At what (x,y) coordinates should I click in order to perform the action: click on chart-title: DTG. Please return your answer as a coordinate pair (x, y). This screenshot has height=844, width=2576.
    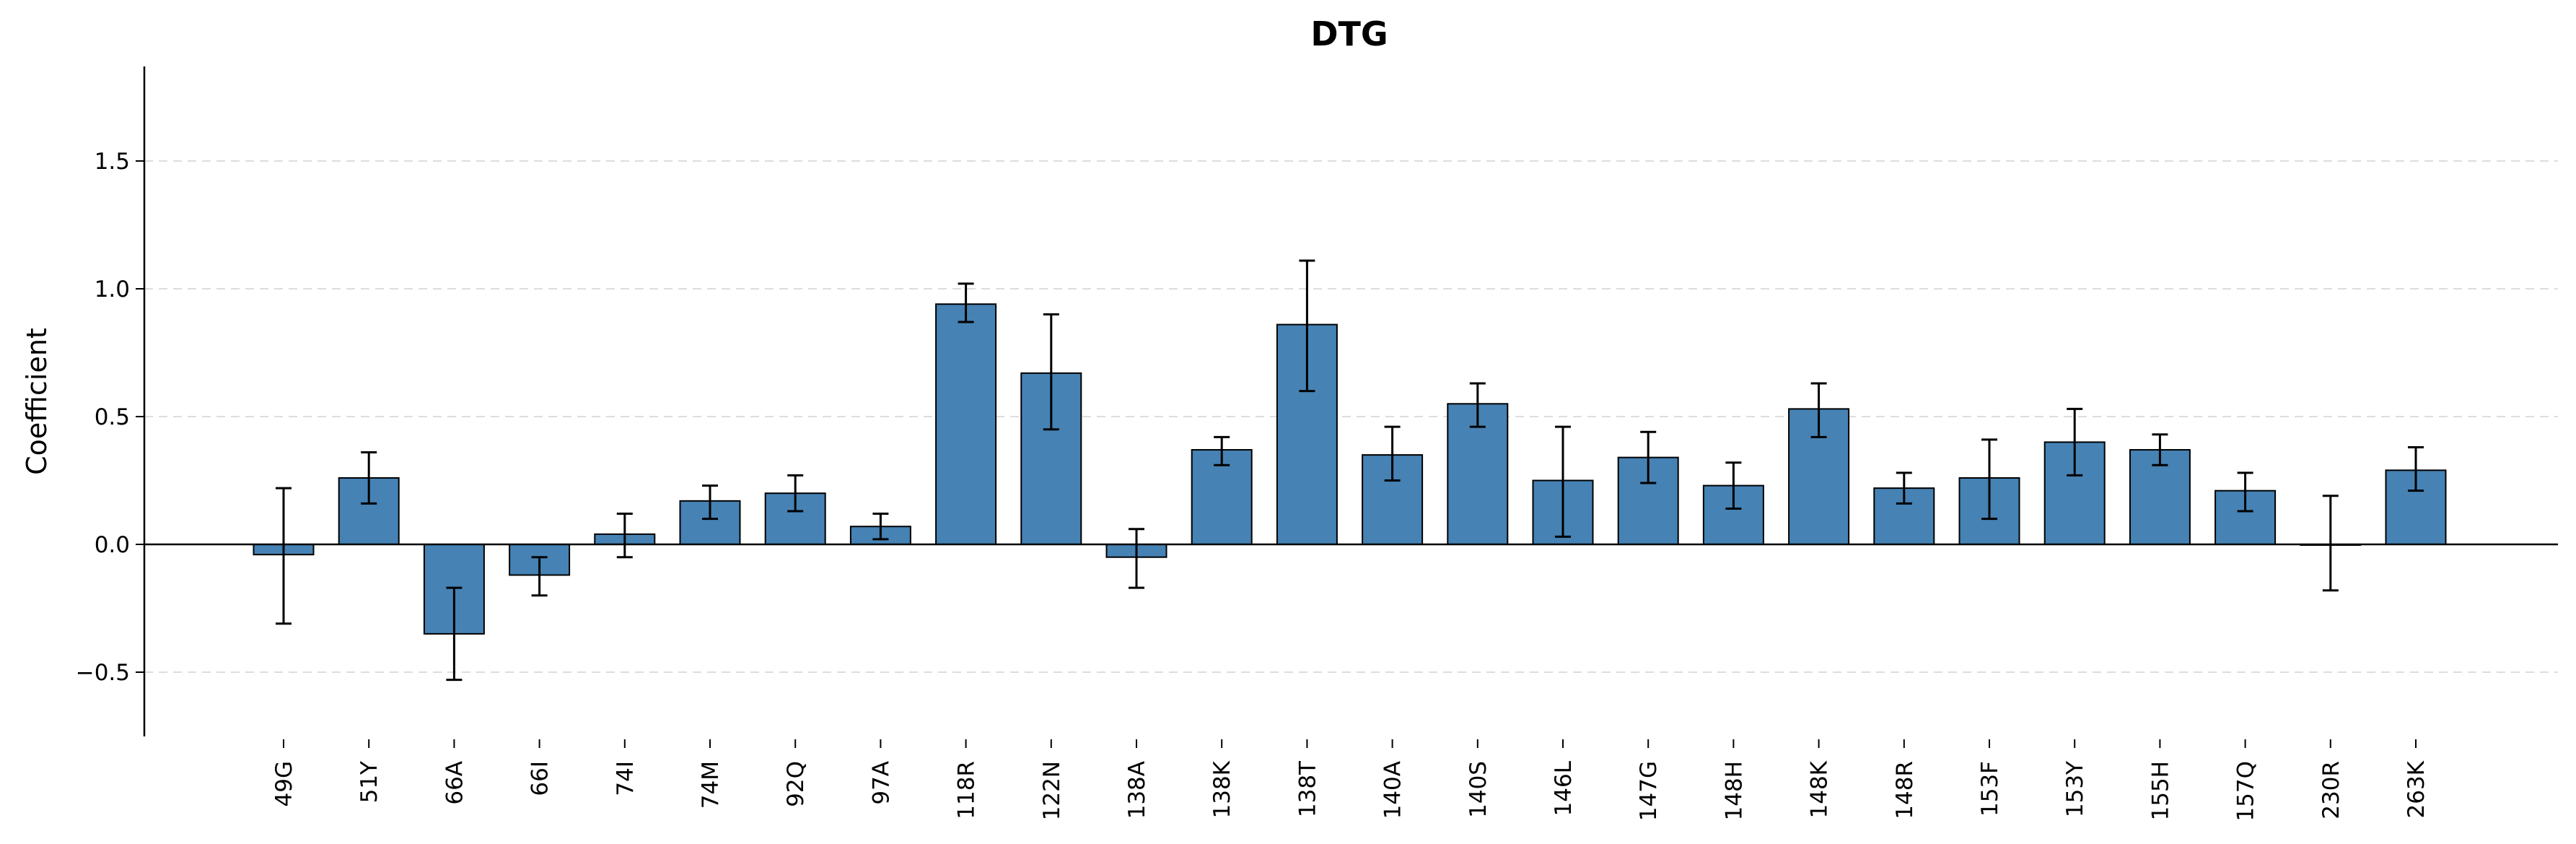
    Looking at the image, I should click on (1349, 33).